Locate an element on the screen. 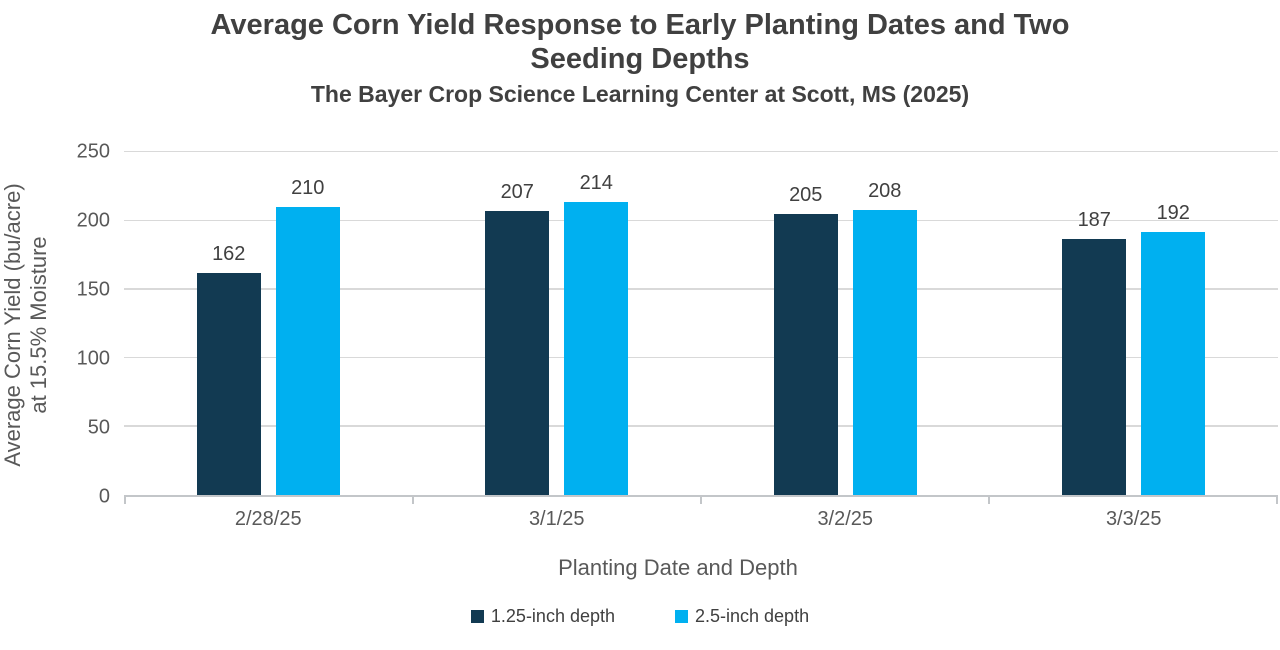  y-axis-tick-labels: 0 50 100 150 200 250 is located at coordinates (88, 324).